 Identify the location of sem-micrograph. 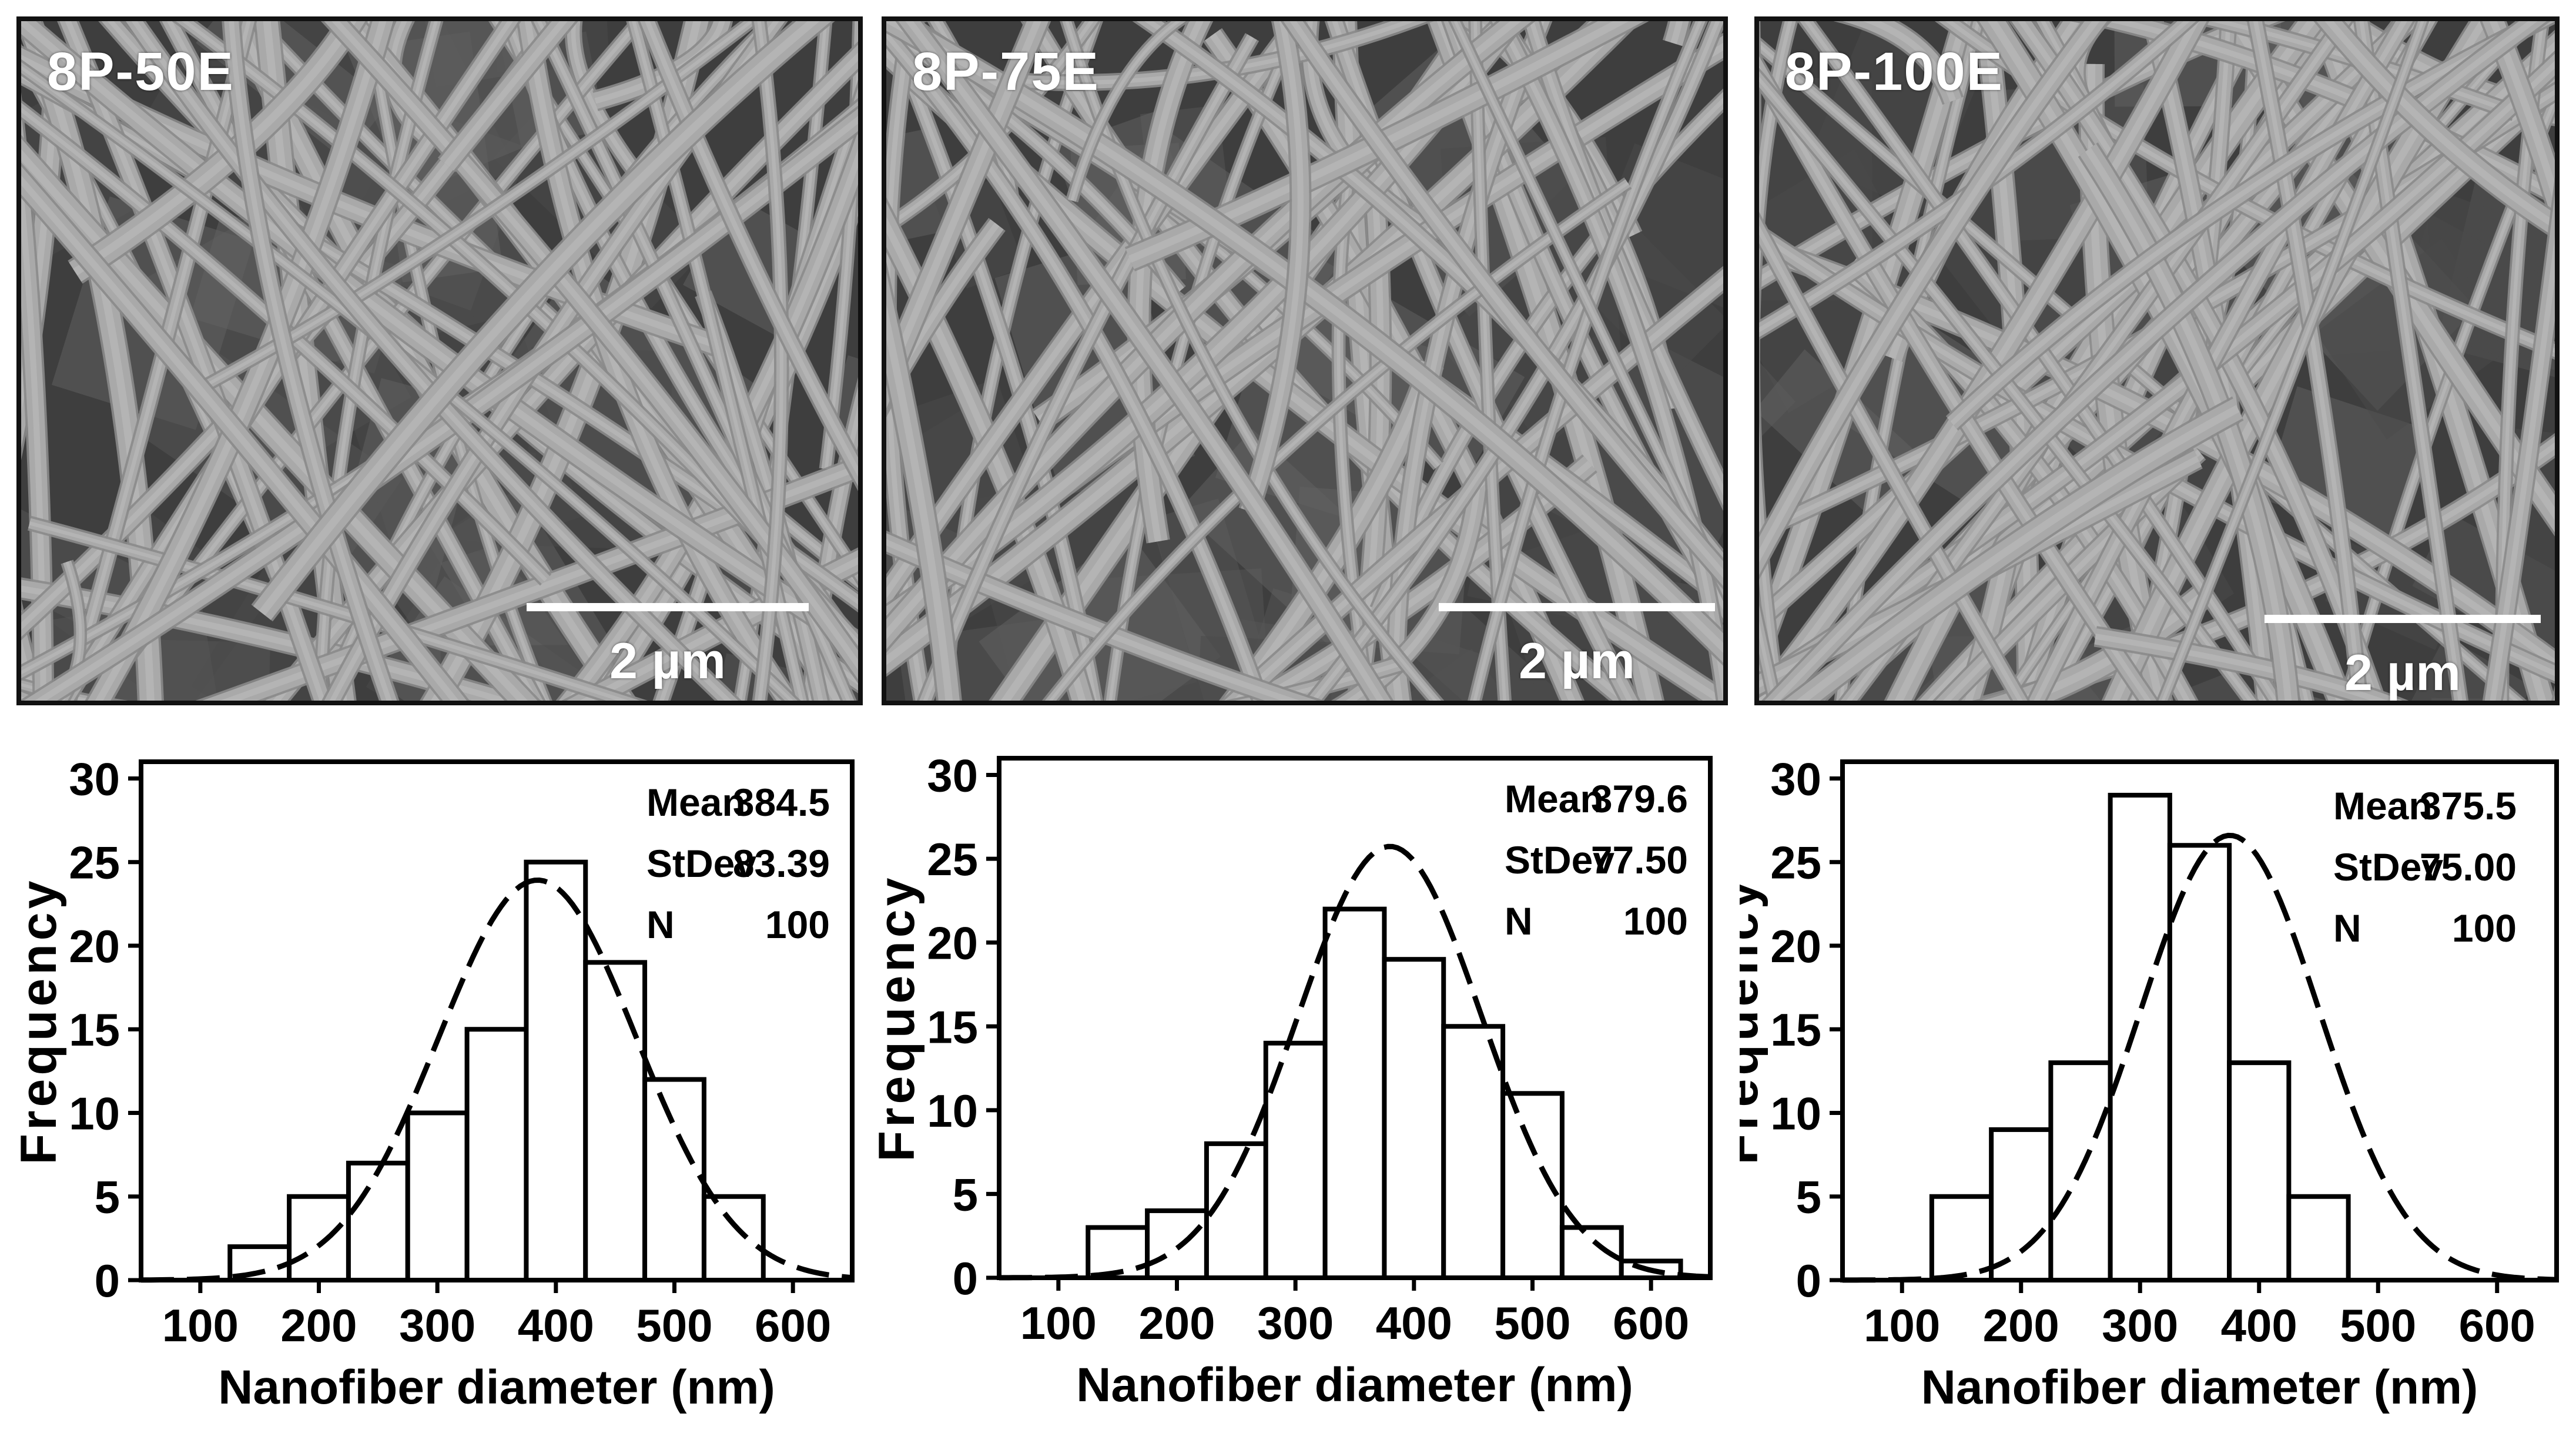
(2157, 361).